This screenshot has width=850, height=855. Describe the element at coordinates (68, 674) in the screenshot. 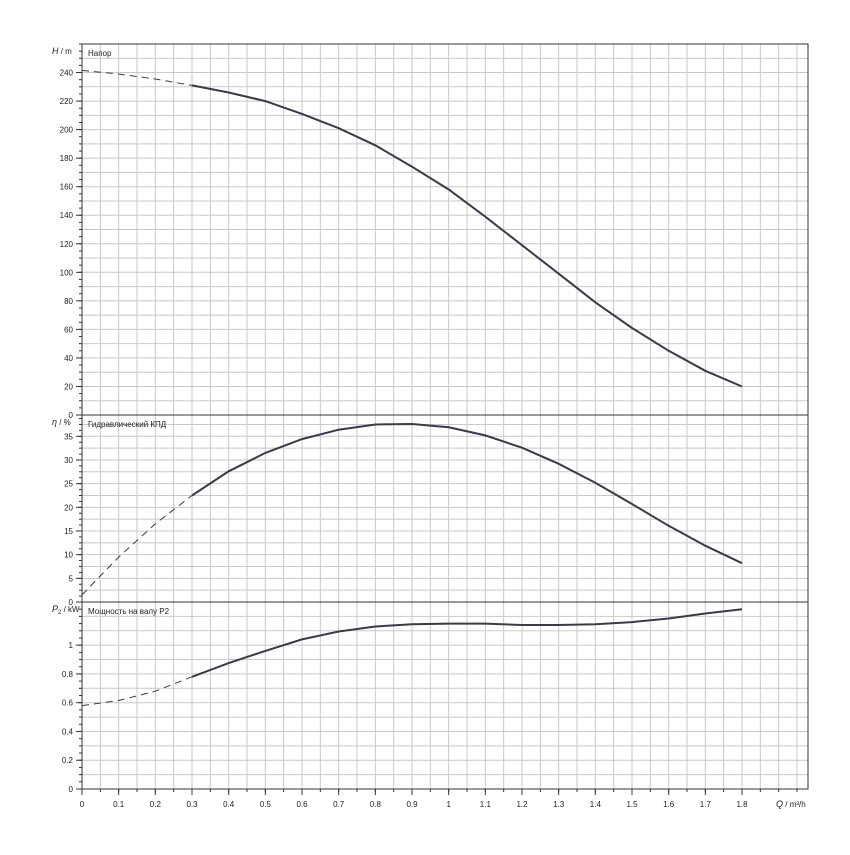

I see `y-tick-label: 0.8` at that location.